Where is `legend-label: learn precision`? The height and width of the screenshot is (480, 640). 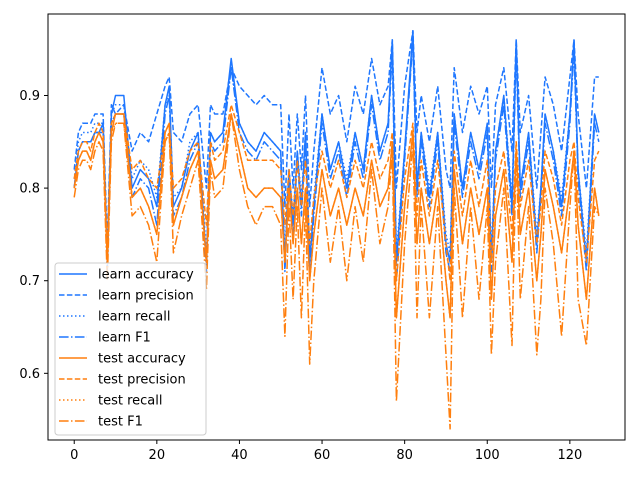 legend-label: learn precision is located at coordinates (146, 296).